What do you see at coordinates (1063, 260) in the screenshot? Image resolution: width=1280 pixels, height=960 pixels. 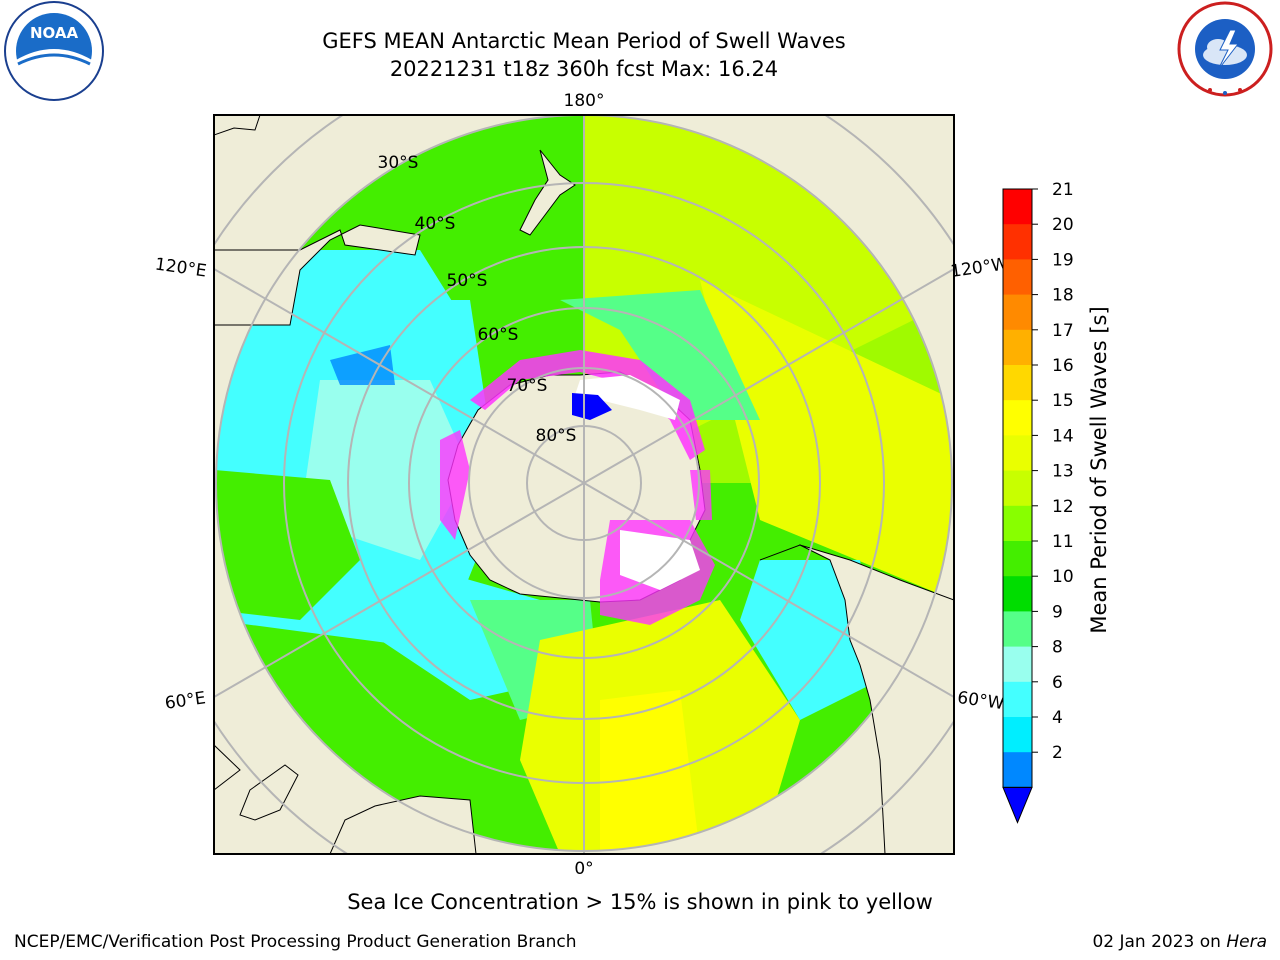 I see `colorbar-tick-label: 19` at bounding box center [1063, 260].